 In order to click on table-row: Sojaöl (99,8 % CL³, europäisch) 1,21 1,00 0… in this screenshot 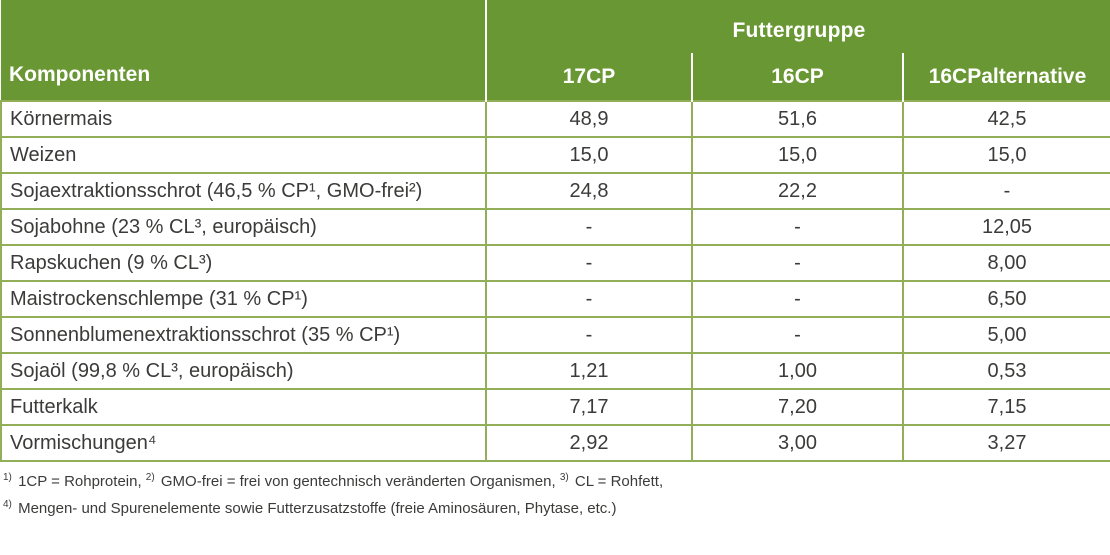, I will do `click(555, 371)`.